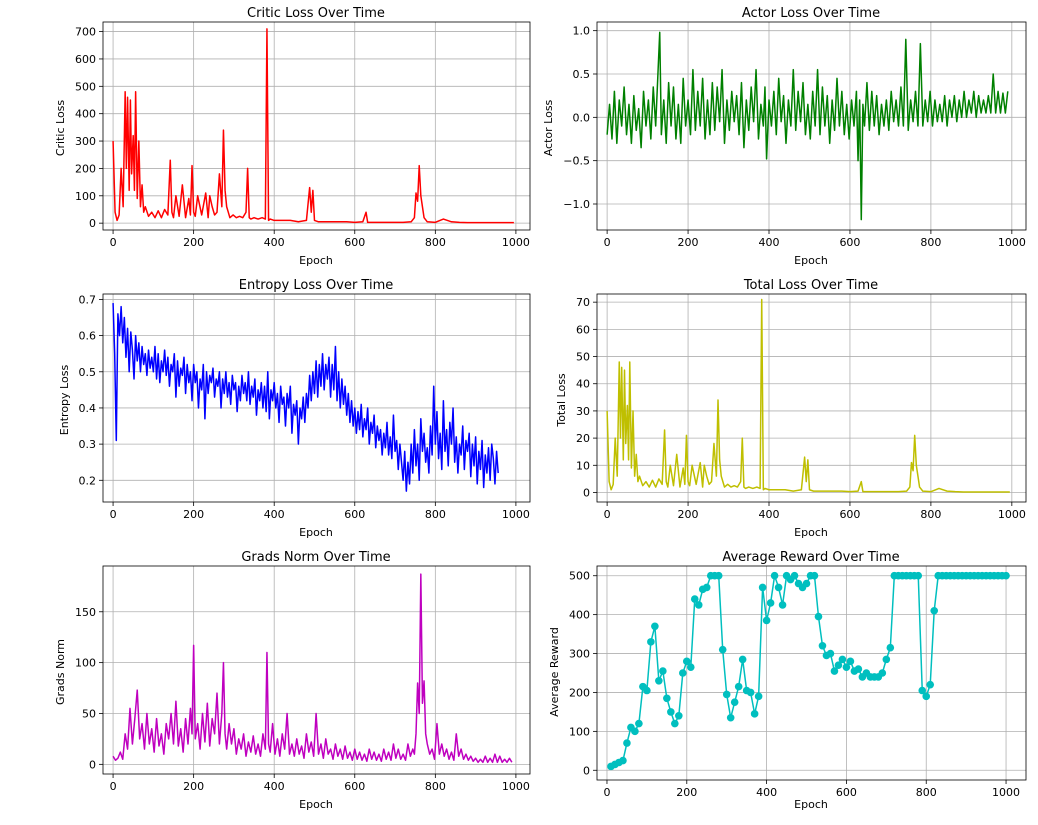  What do you see at coordinates (316, 13) in the screenshot?
I see `chart-title: Critic Loss Over Time` at bounding box center [316, 13].